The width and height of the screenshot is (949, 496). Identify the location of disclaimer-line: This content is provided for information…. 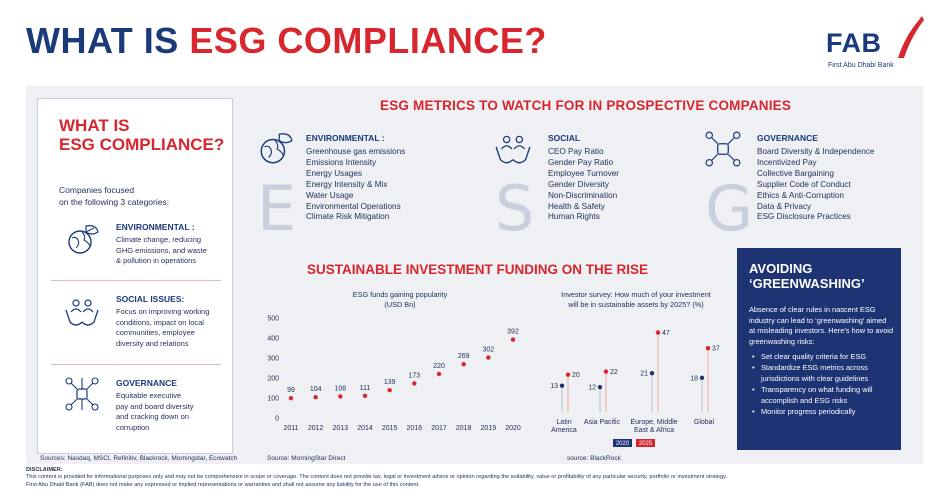
(377, 477).